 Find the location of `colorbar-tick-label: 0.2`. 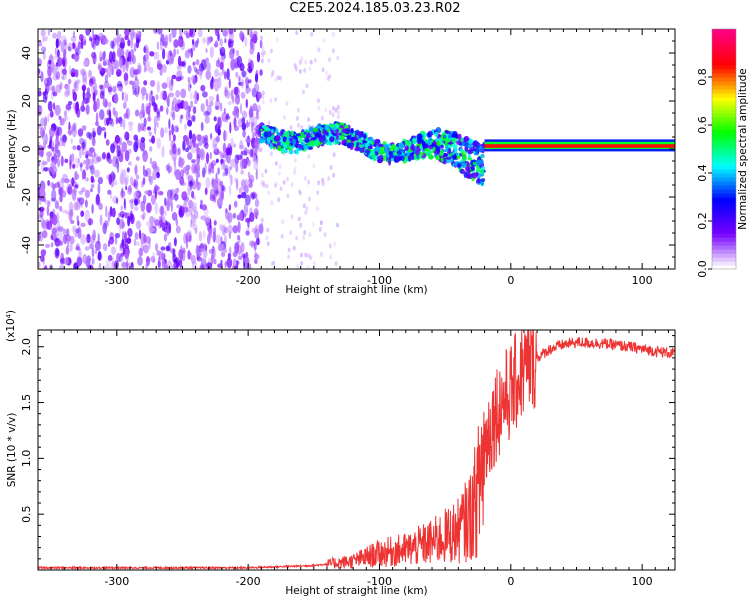

colorbar-tick-label: 0.2 is located at coordinates (702, 221).